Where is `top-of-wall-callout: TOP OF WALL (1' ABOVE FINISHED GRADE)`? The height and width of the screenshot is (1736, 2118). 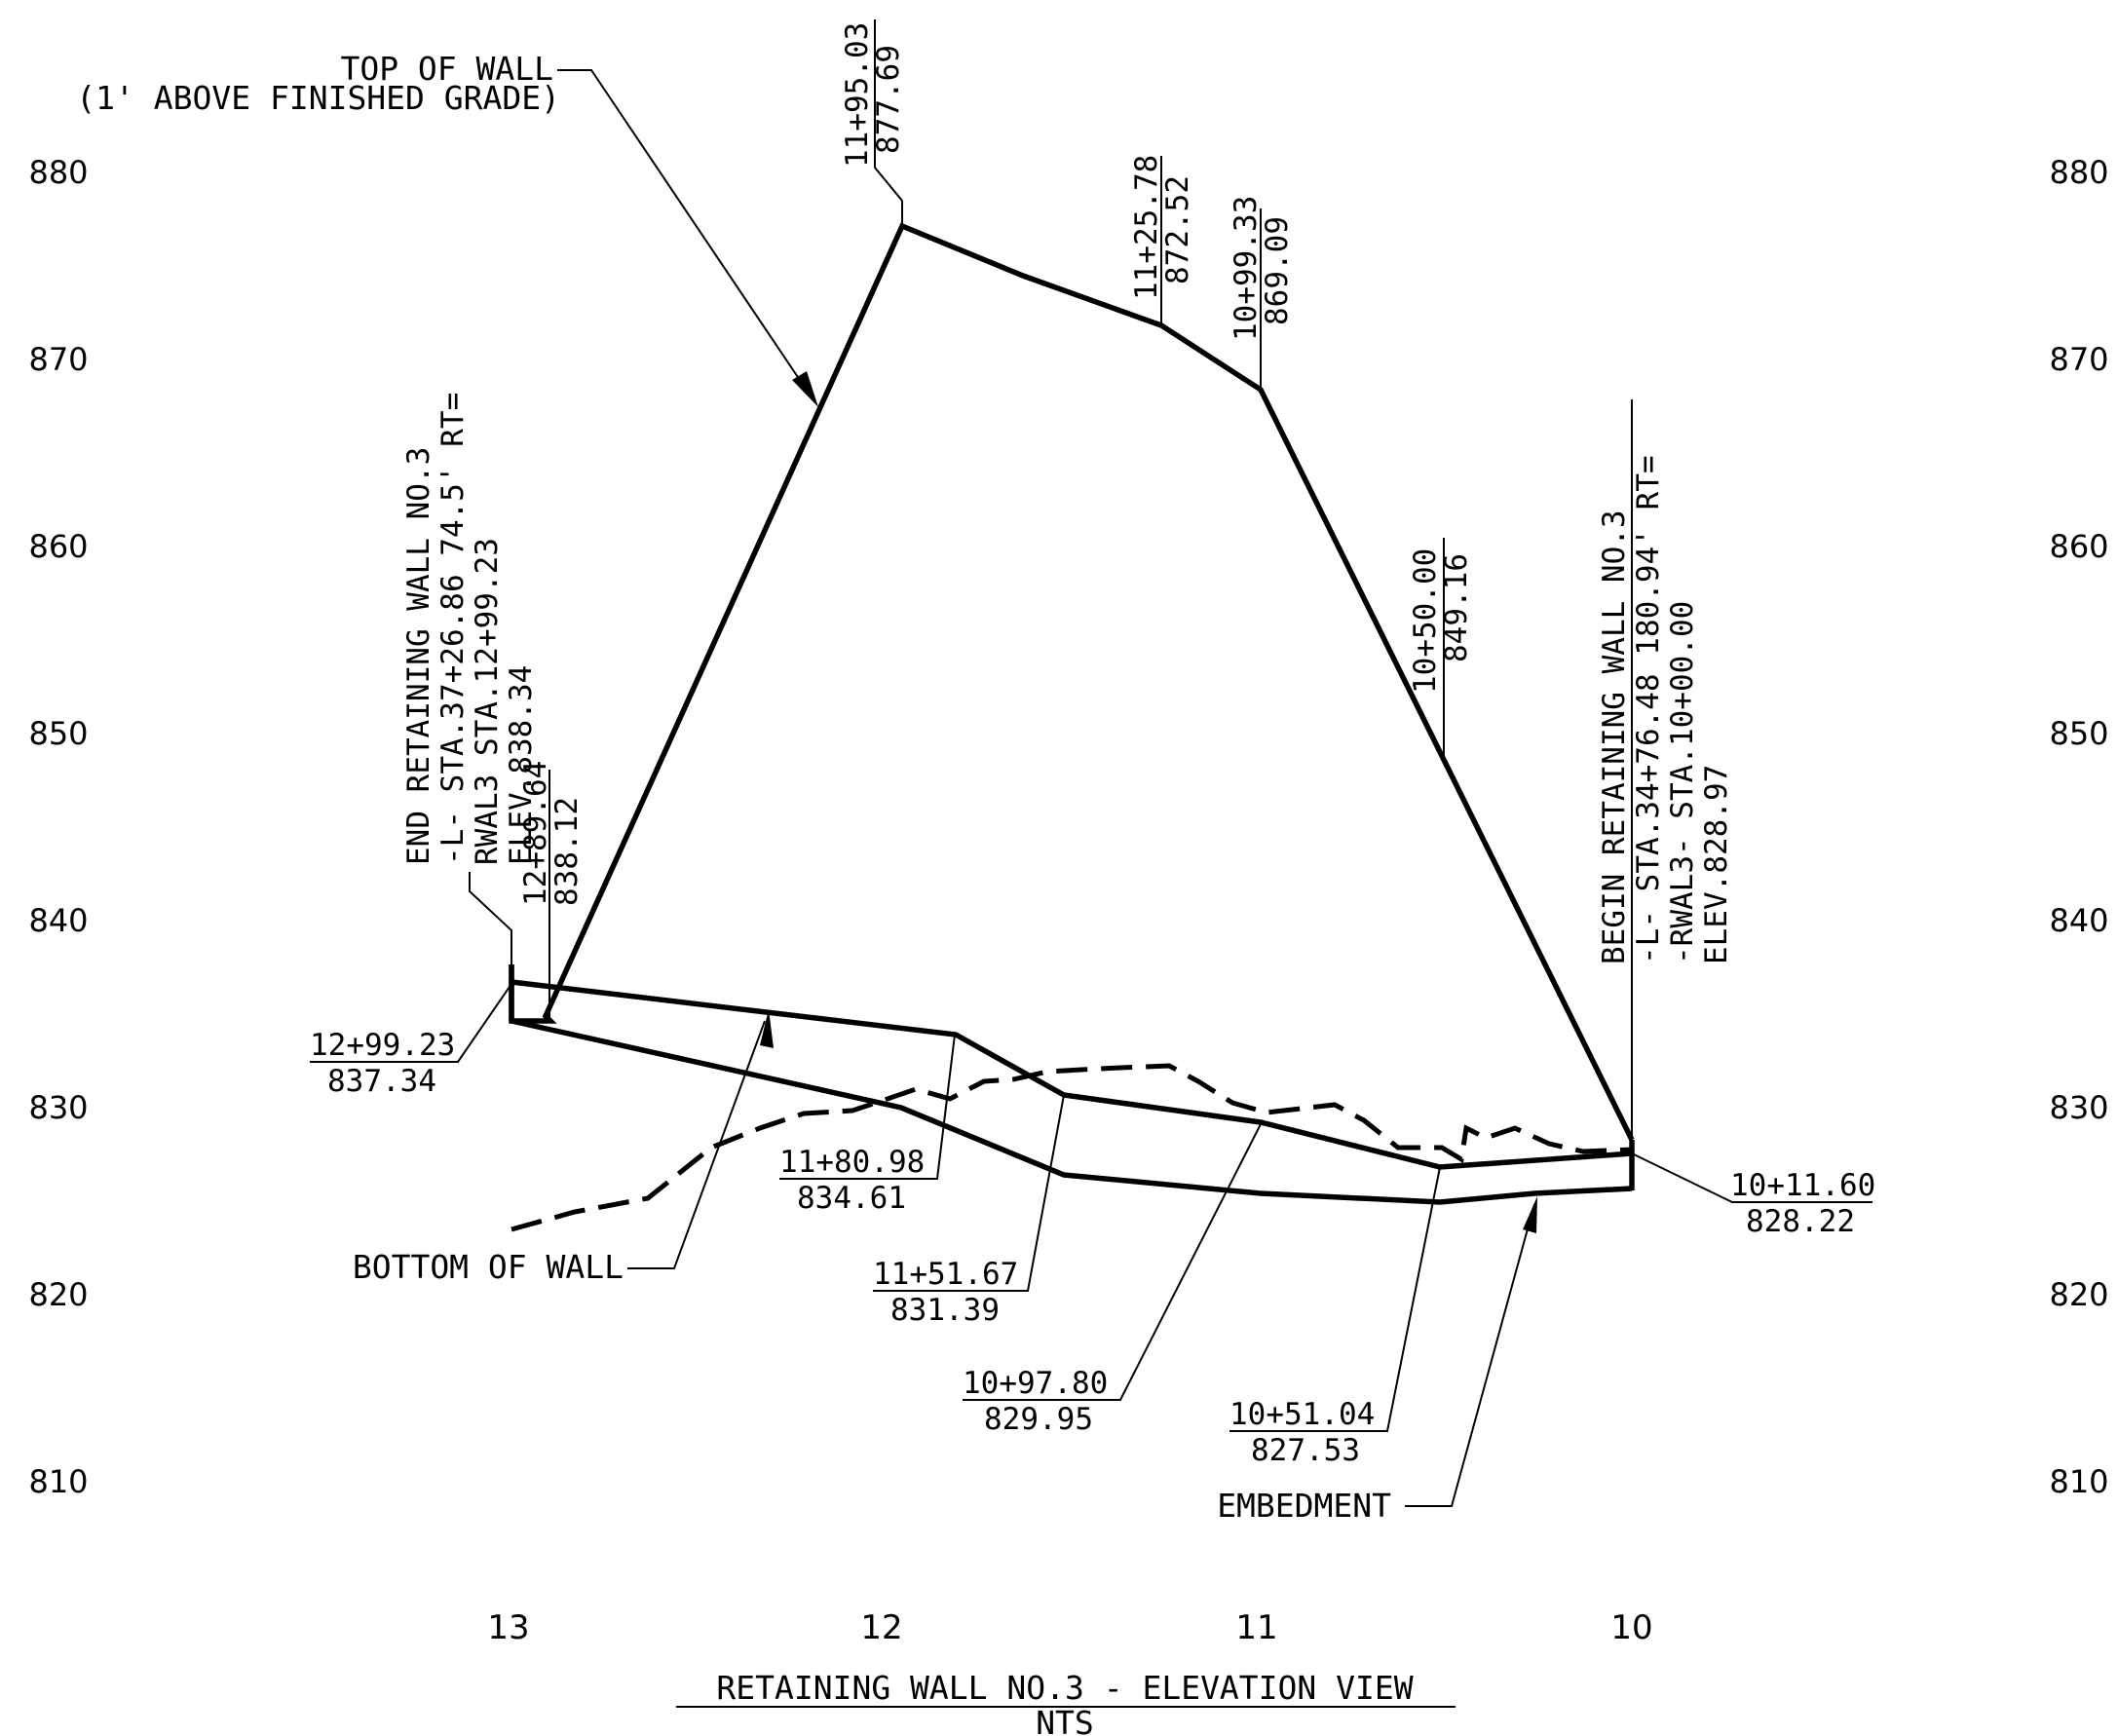 top-of-wall-callout: TOP OF WALL (1' ABOVE FINISHED GRADE) is located at coordinates (447, 228).